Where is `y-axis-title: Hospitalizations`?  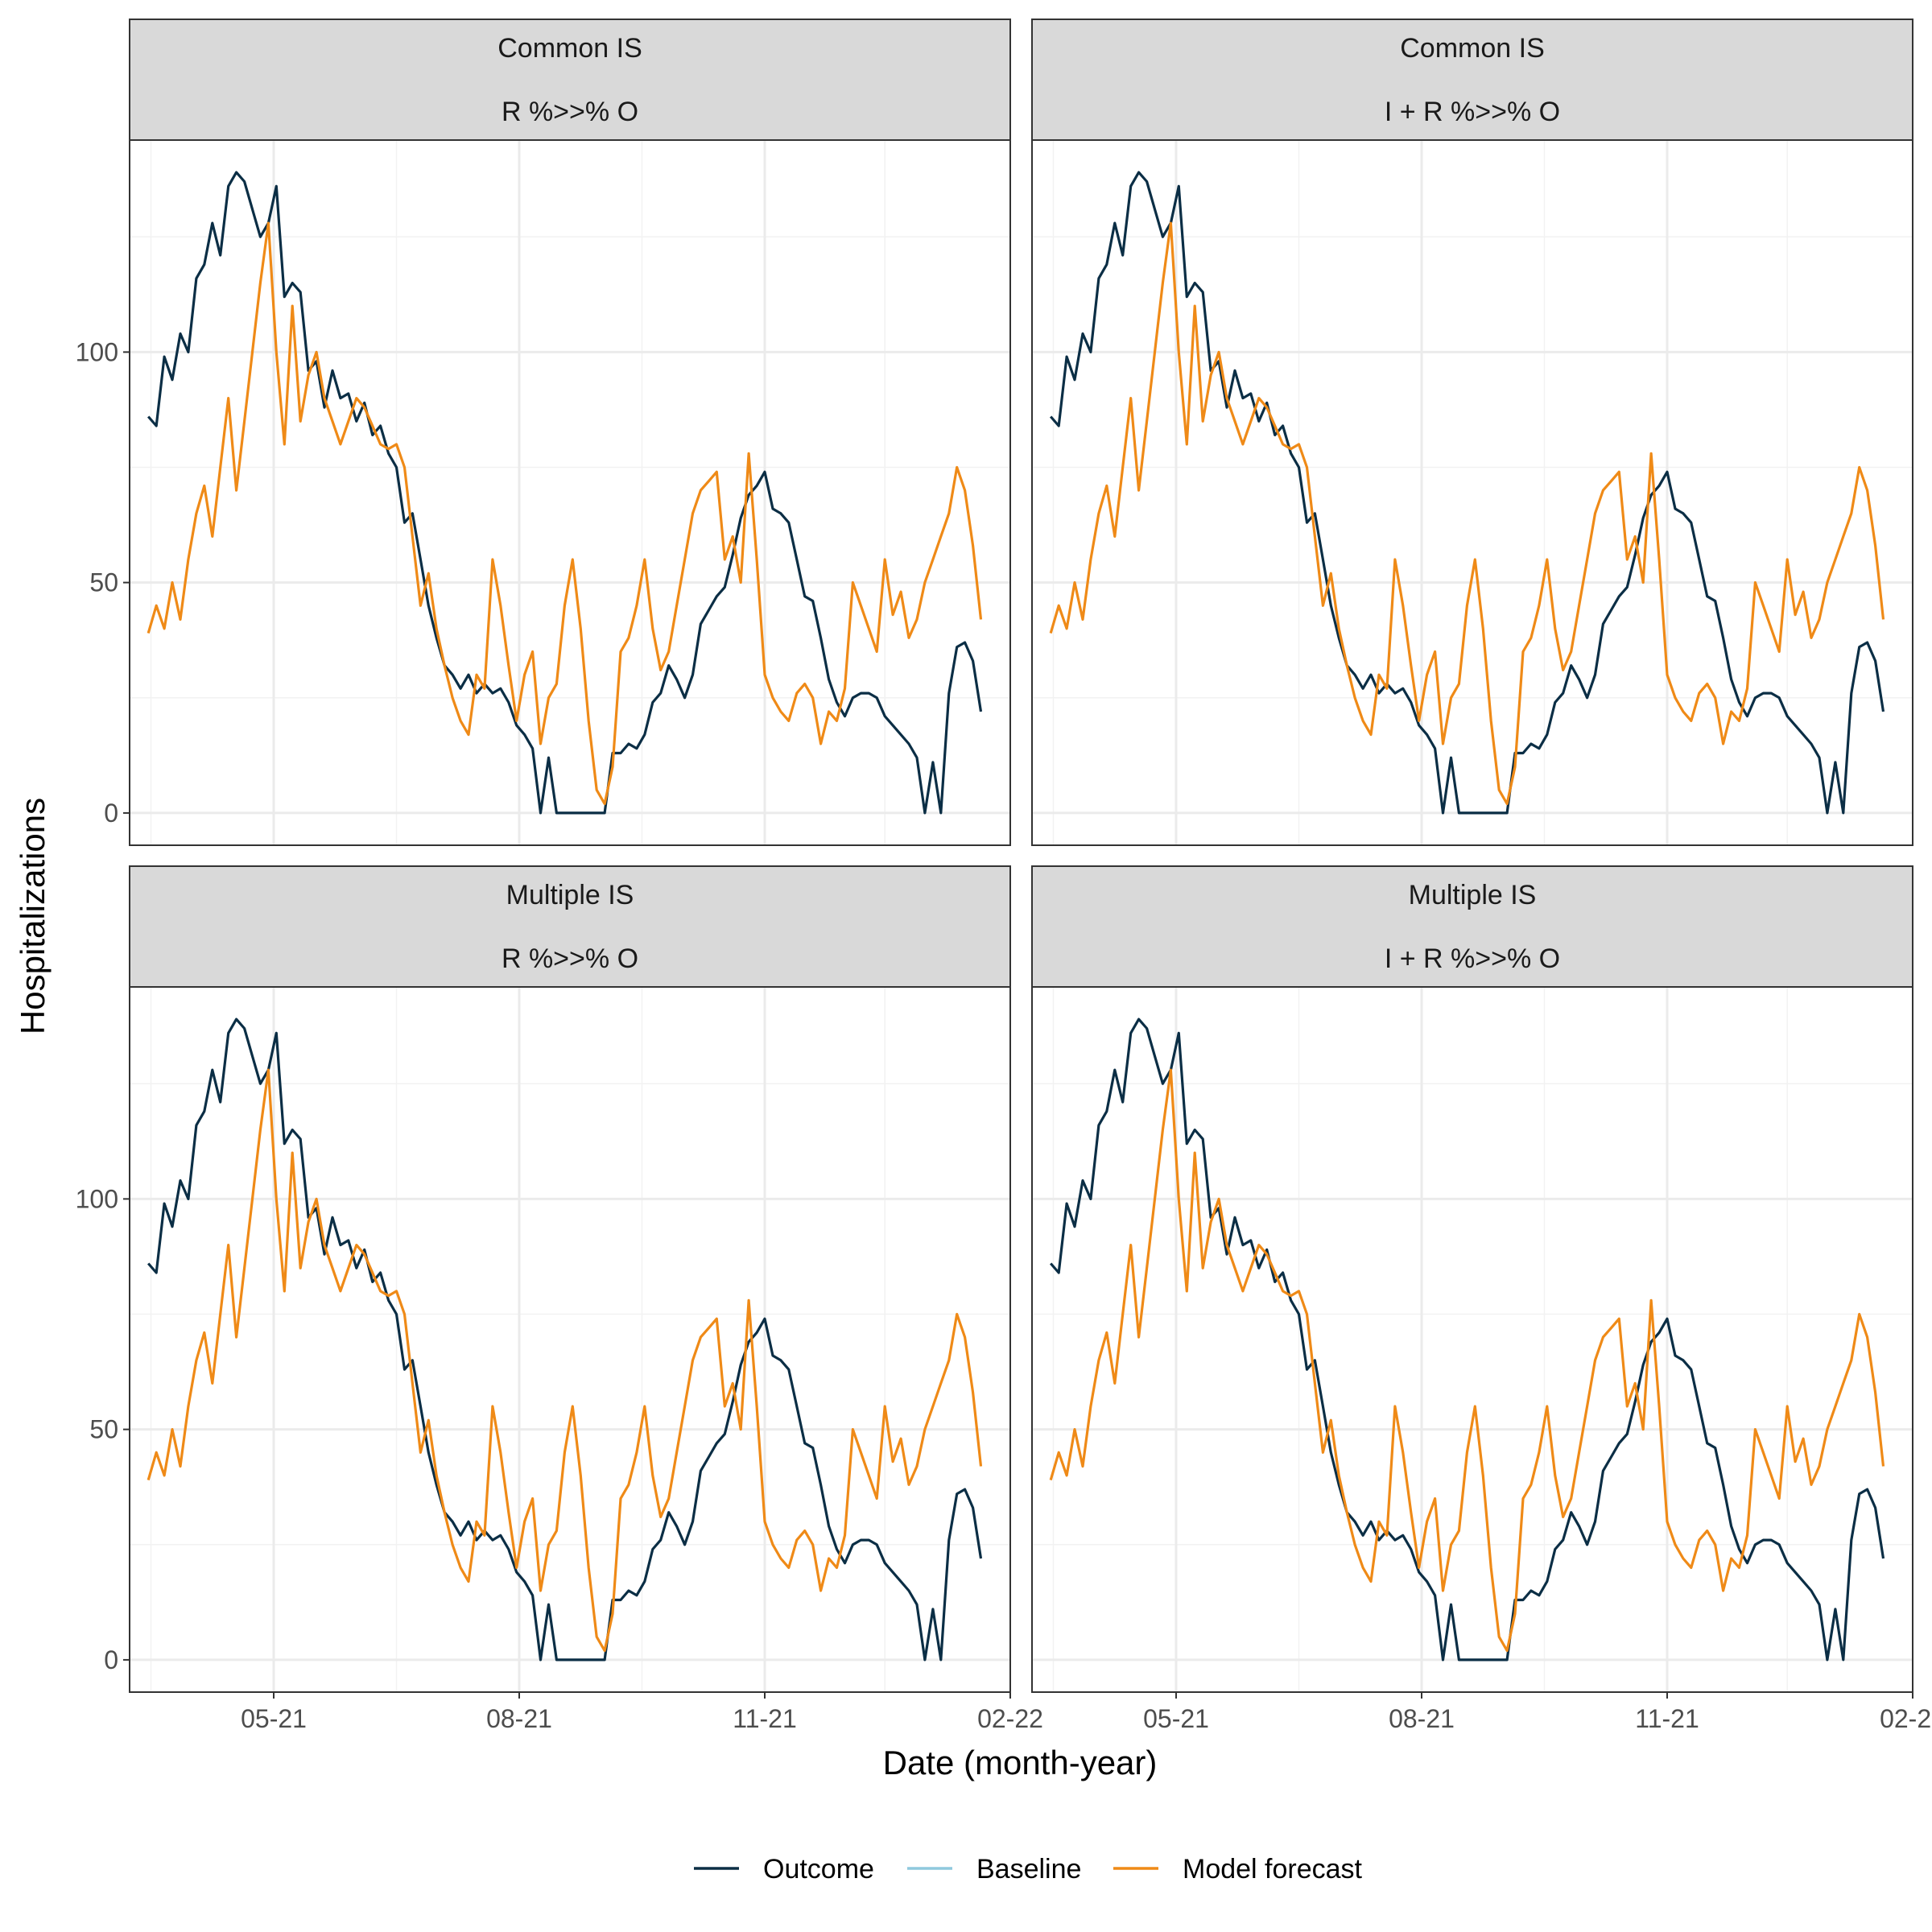 y-axis-title: Hospitalizations is located at coordinates (33, 916).